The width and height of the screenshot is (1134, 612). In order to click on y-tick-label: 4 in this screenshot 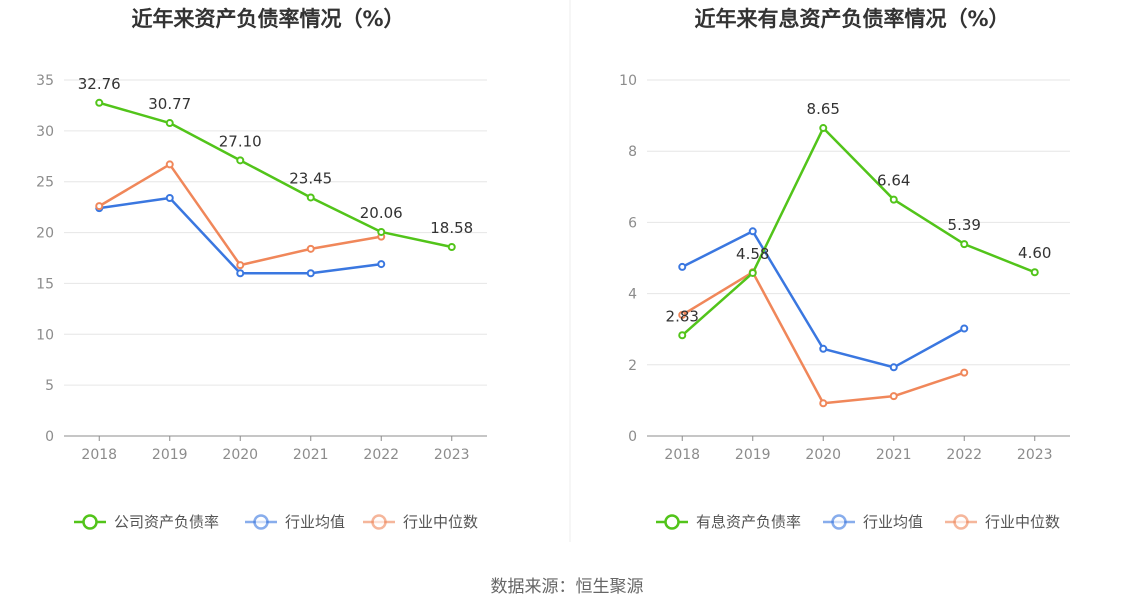, I will do `click(632, 295)`.